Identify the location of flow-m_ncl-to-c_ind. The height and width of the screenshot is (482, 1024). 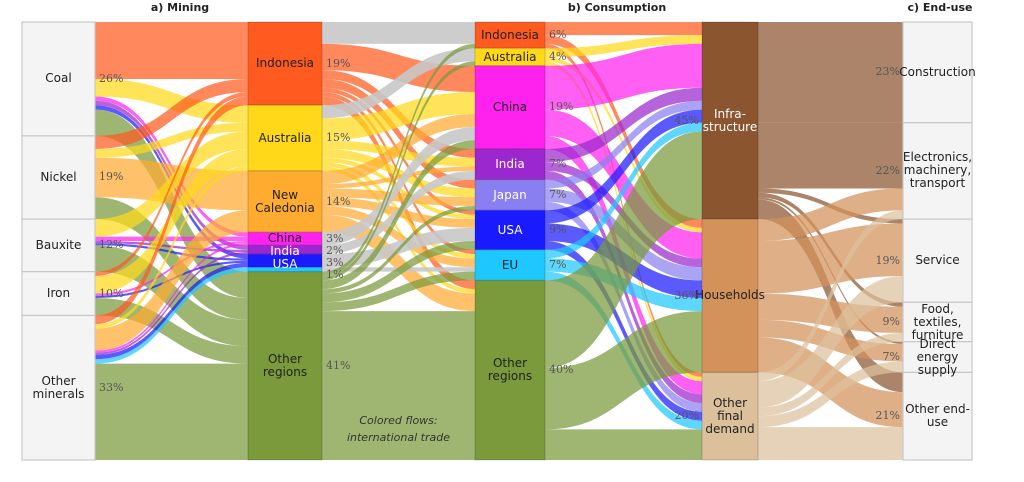
(398, 177).